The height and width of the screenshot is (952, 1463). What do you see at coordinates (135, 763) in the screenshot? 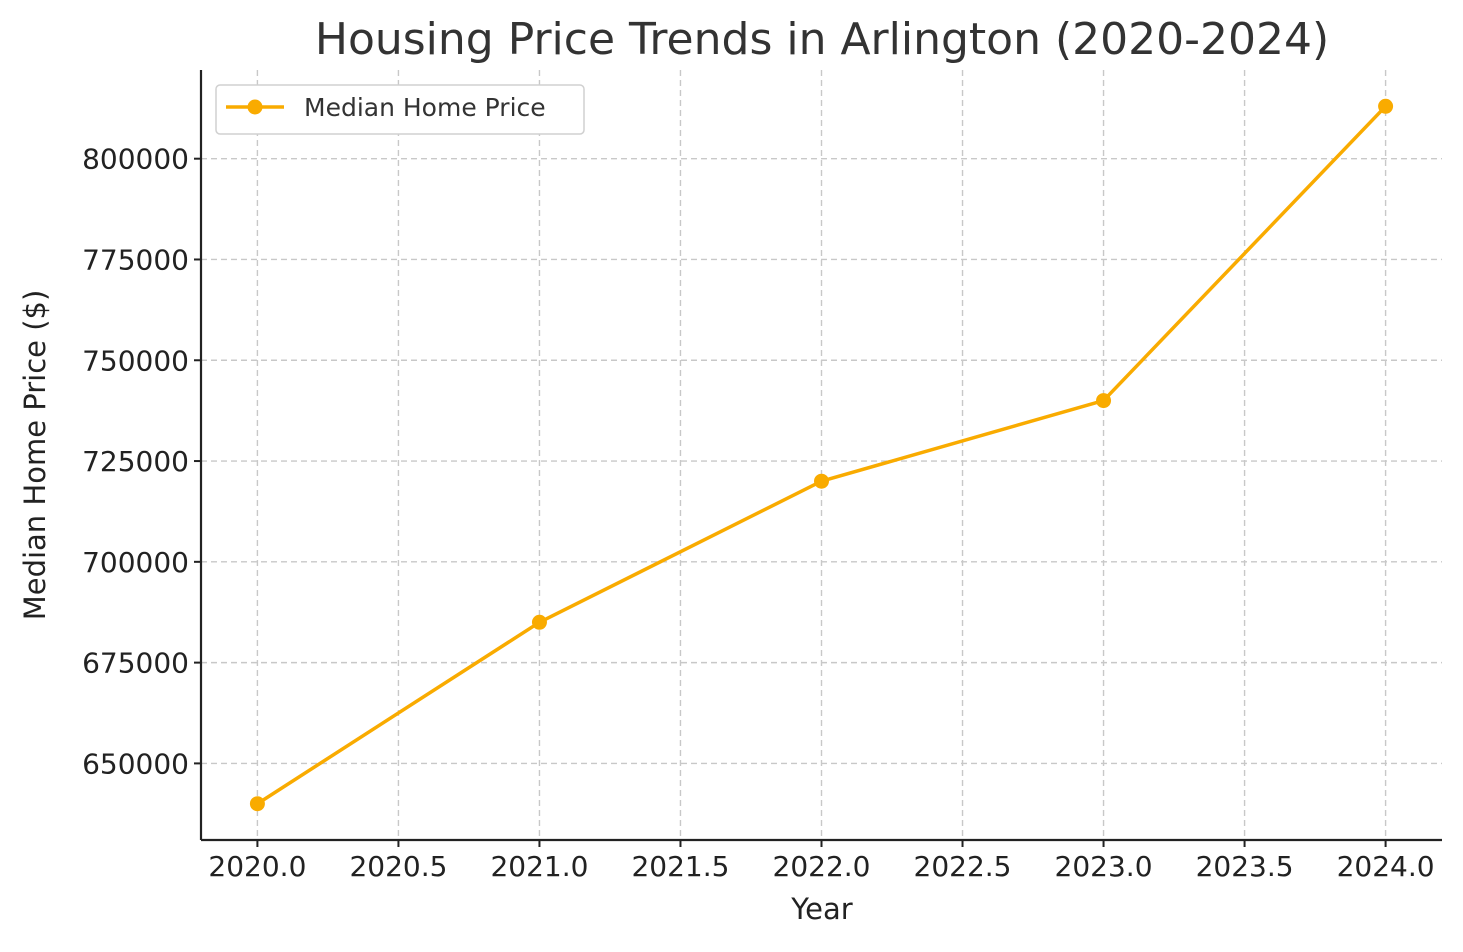
I see `y-tick-label: 650000` at bounding box center [135, 763].